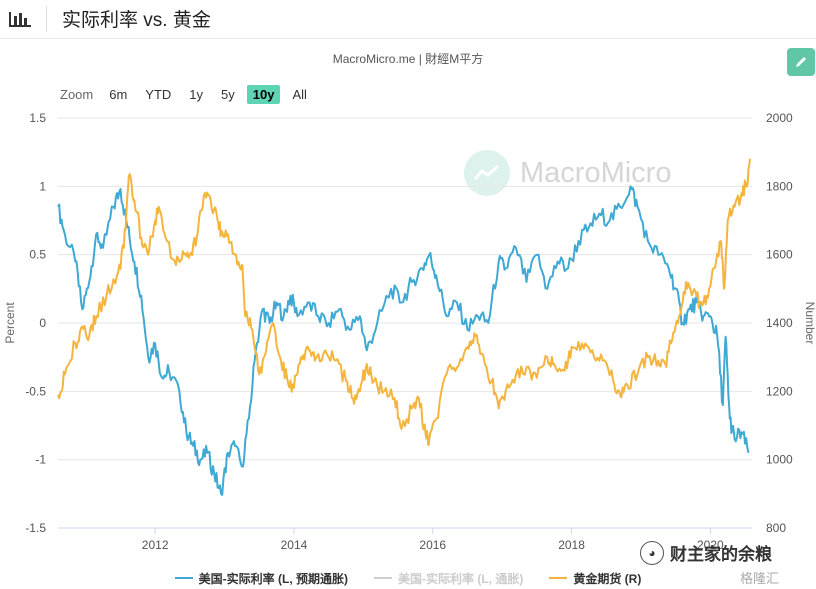  I want to click on source-watermark: ◕ 财主家的余粮, so click(706, 552).